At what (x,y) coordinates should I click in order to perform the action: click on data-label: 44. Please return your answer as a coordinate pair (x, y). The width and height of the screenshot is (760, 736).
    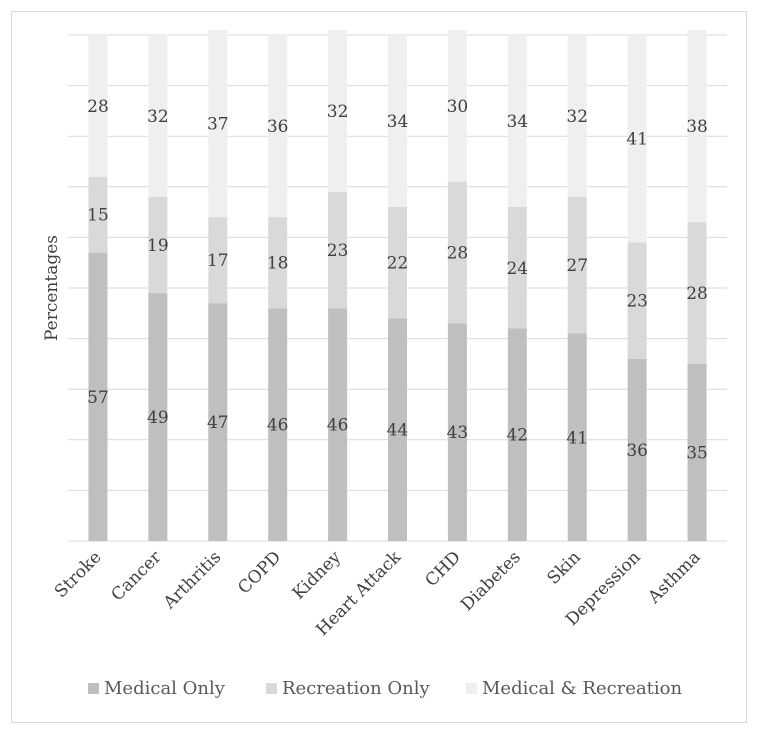
    Looking at the image, I should click on (398, 431).